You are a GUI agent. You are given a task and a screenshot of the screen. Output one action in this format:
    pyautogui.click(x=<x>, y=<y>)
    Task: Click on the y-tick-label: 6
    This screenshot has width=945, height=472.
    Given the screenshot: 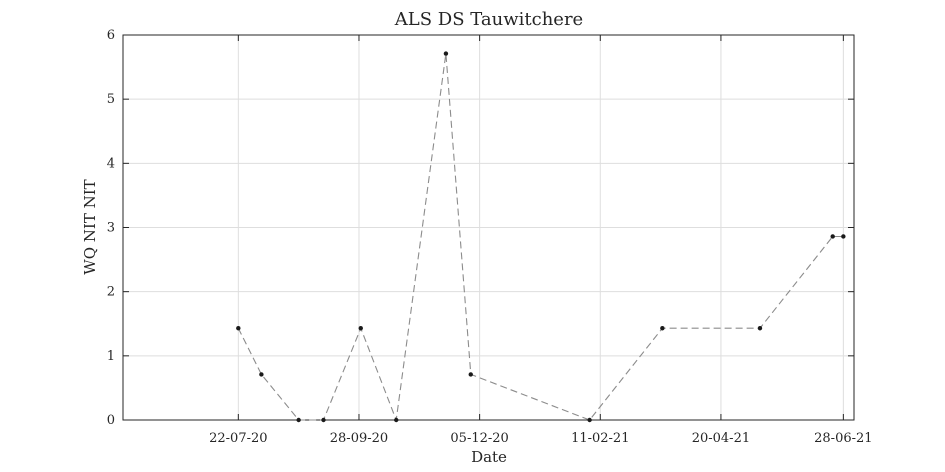 What is the action you would take?
    pyautogui.click(x=111, y=35)
    